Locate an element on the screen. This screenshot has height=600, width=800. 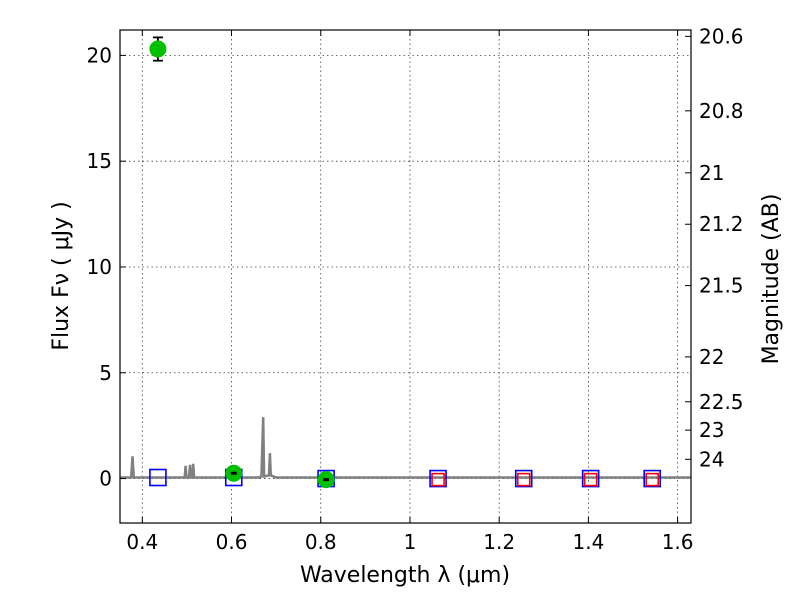
mag-tick-label: 20.6 is located at coordinates (721, 36).